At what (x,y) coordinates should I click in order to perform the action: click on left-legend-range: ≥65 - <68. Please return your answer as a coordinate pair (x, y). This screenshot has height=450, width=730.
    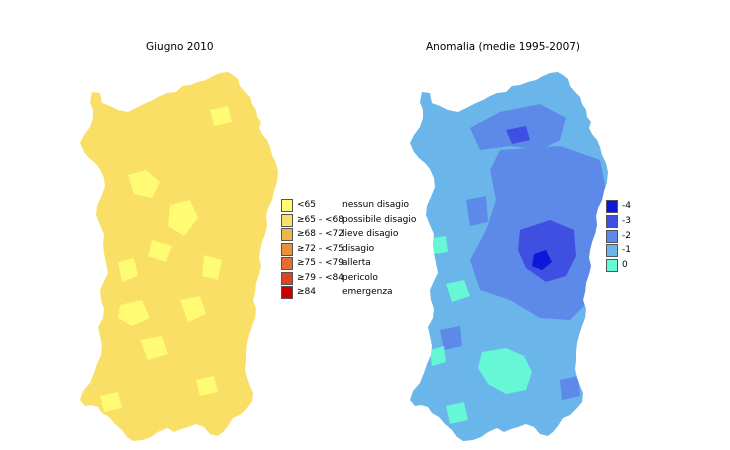
    Looking at the image, I should click on (320, 219).